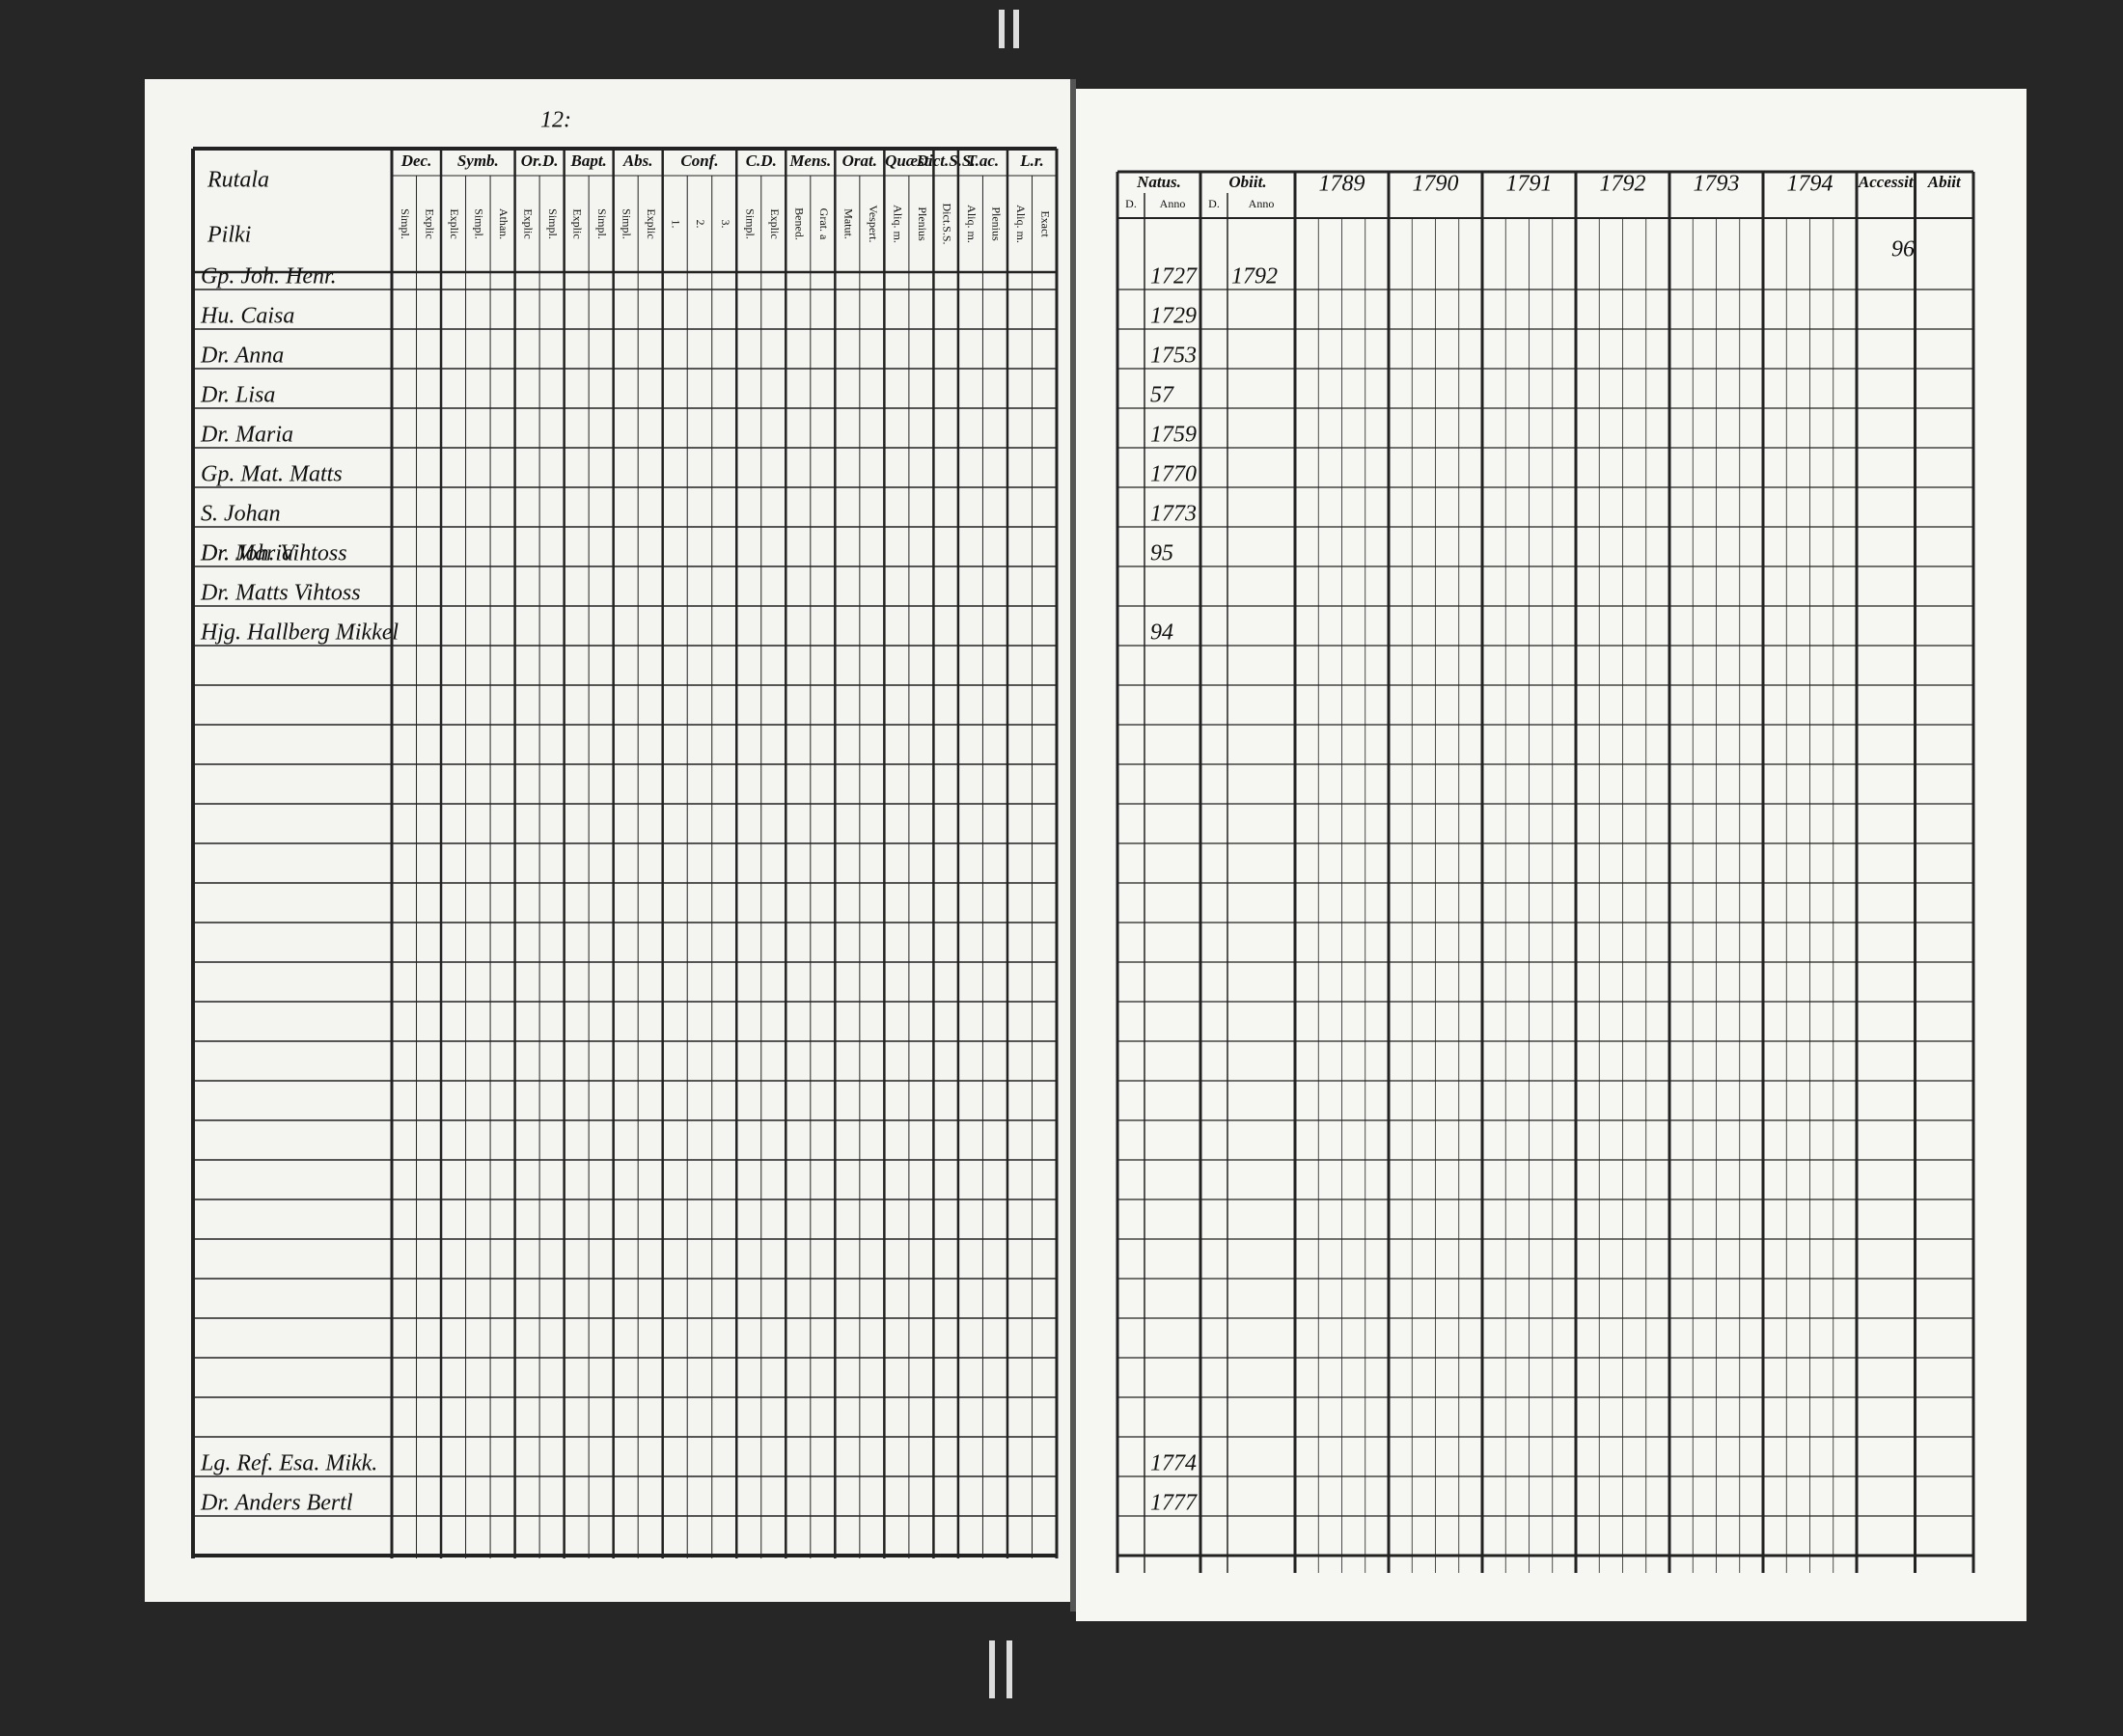  I want to click on member-name: Dr. Joh. Vihtoss, so click(273, 554).